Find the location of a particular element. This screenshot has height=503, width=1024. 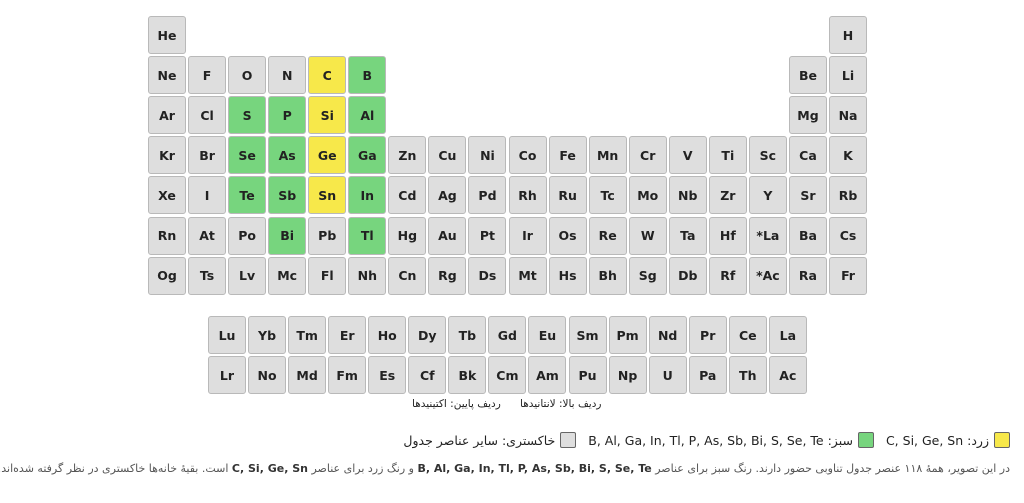

element-cell: C is located at coordinates (327, 75).